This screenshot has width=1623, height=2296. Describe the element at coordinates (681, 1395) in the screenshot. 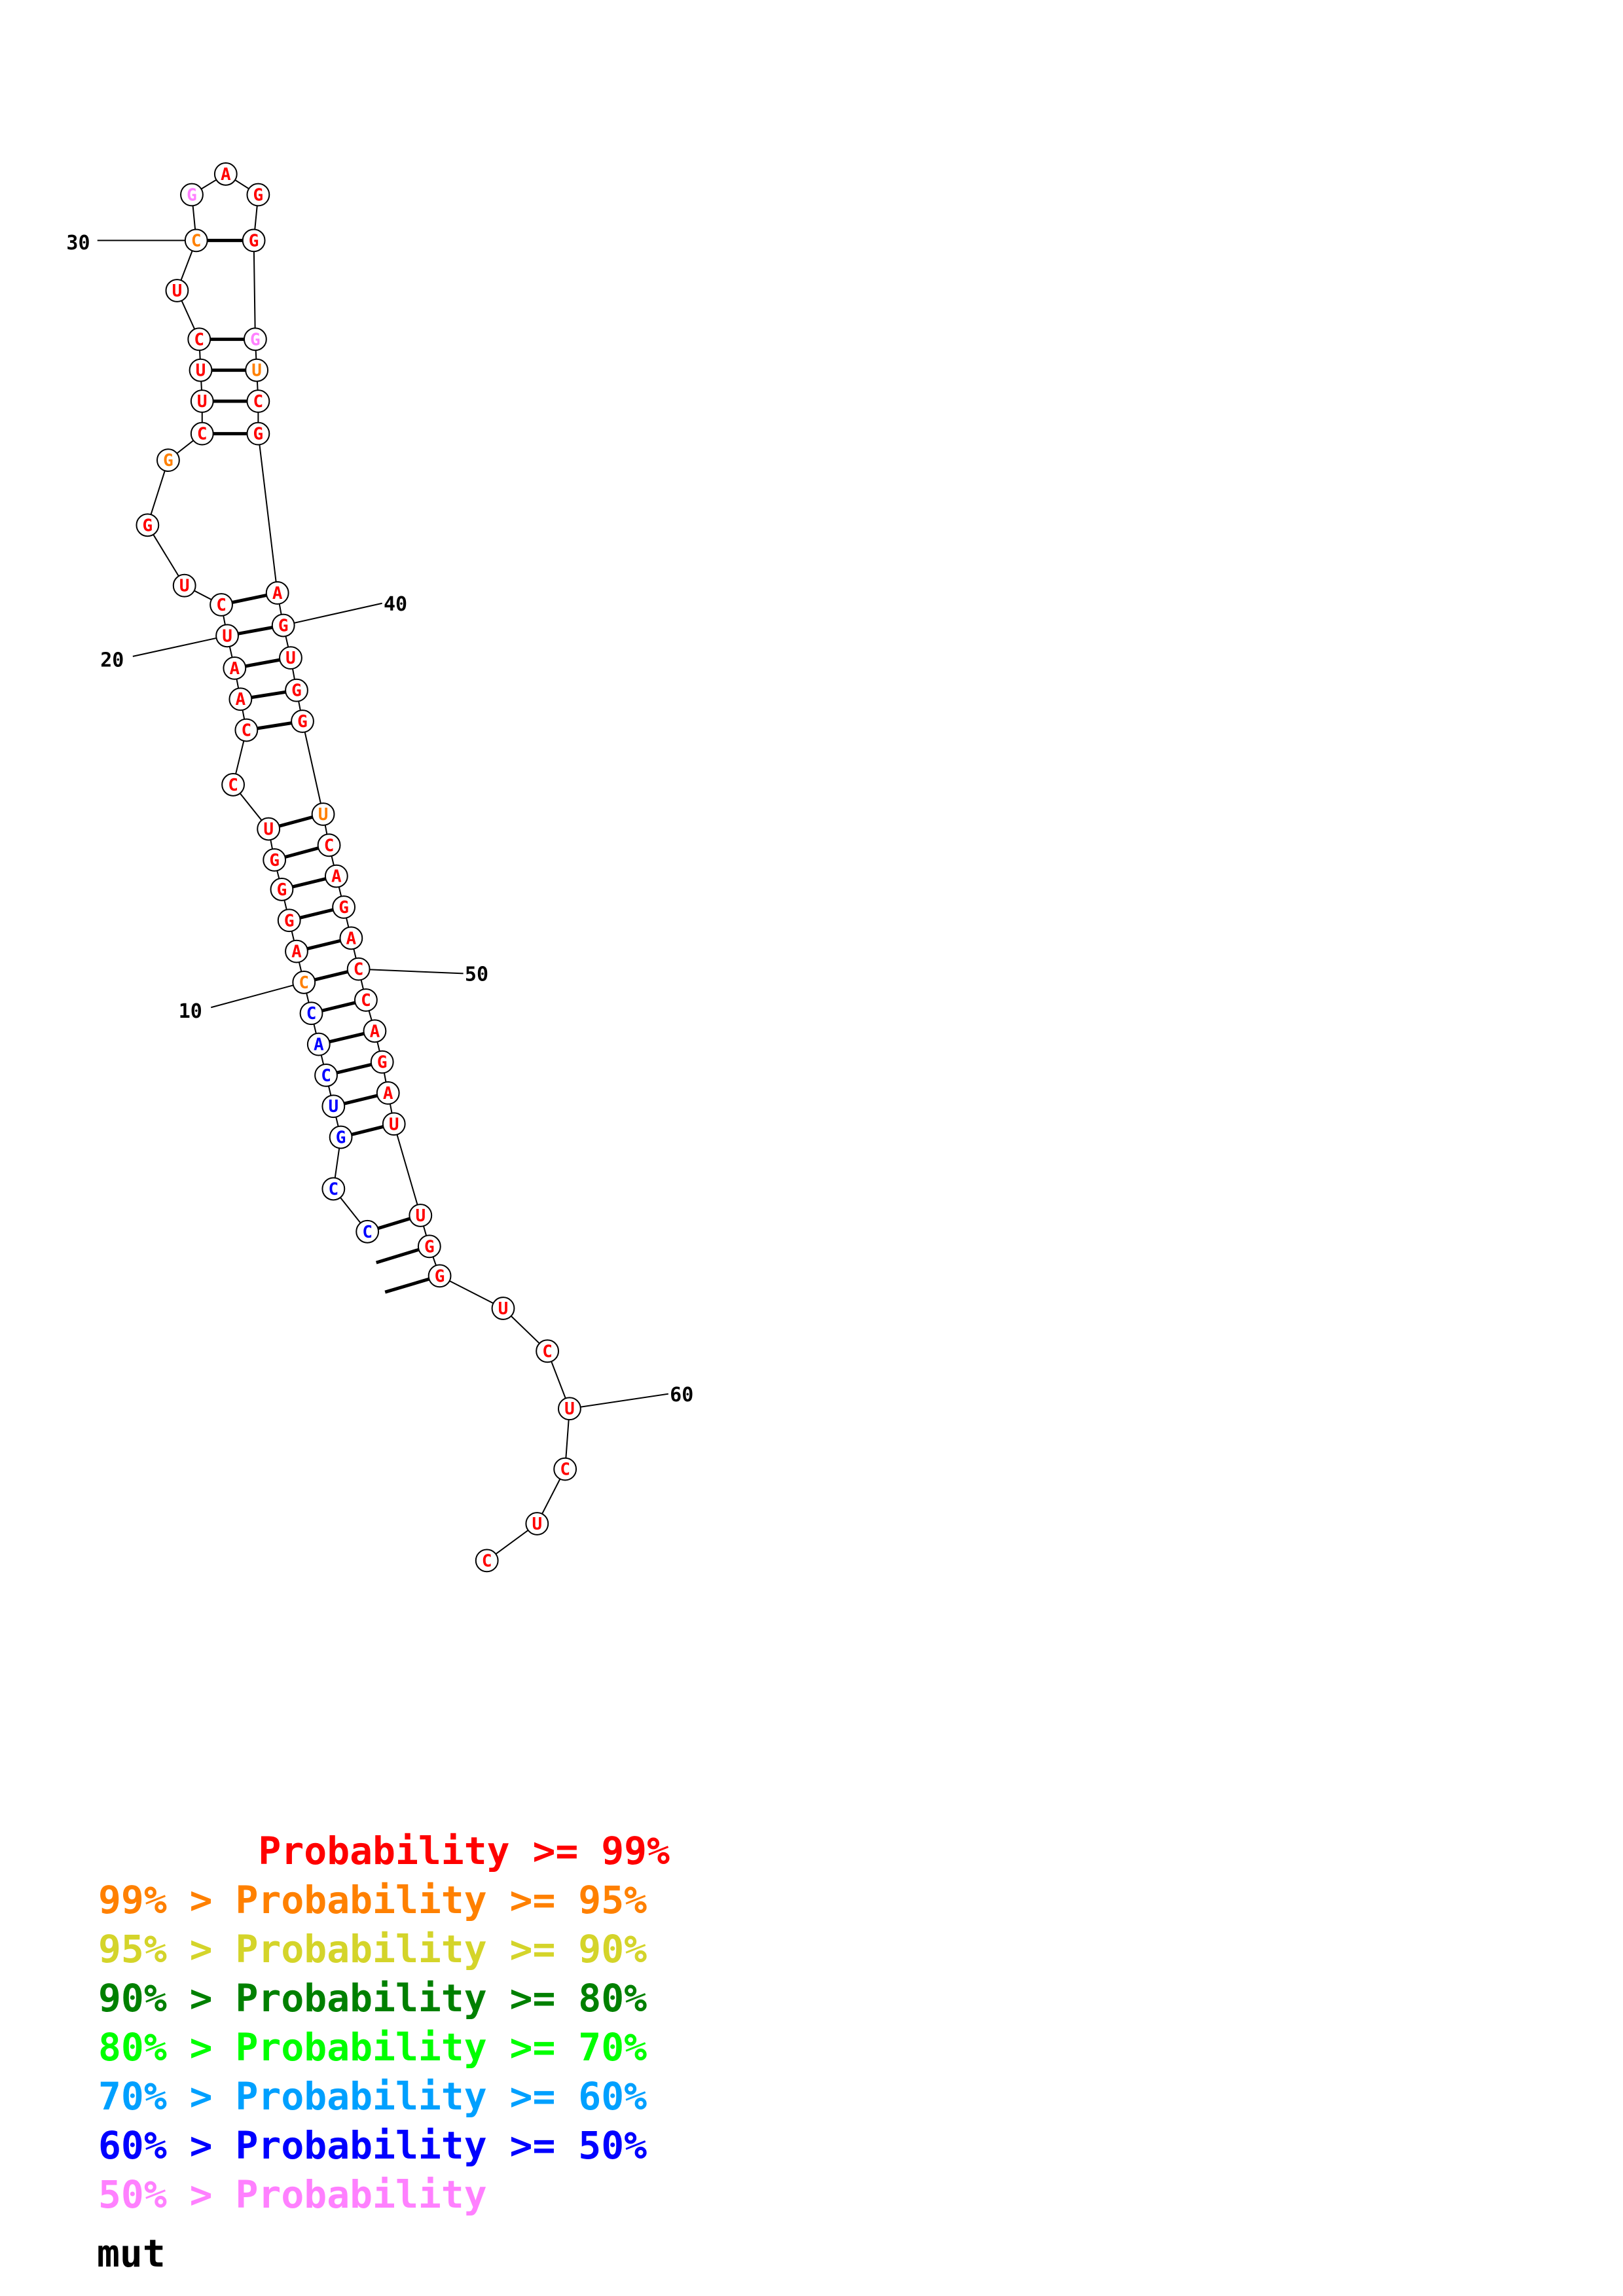

I see `tick-label: 60` at that location.